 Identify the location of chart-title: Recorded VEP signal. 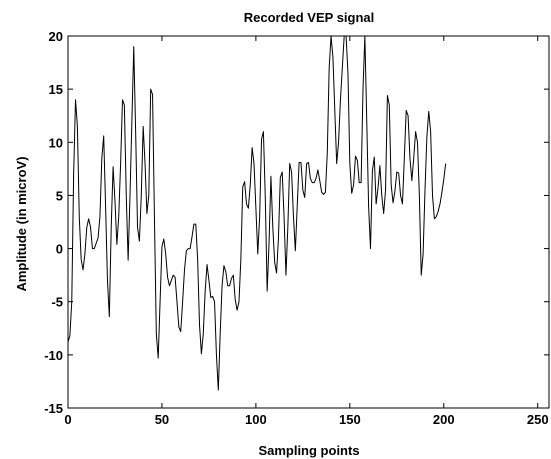
(309, 17).